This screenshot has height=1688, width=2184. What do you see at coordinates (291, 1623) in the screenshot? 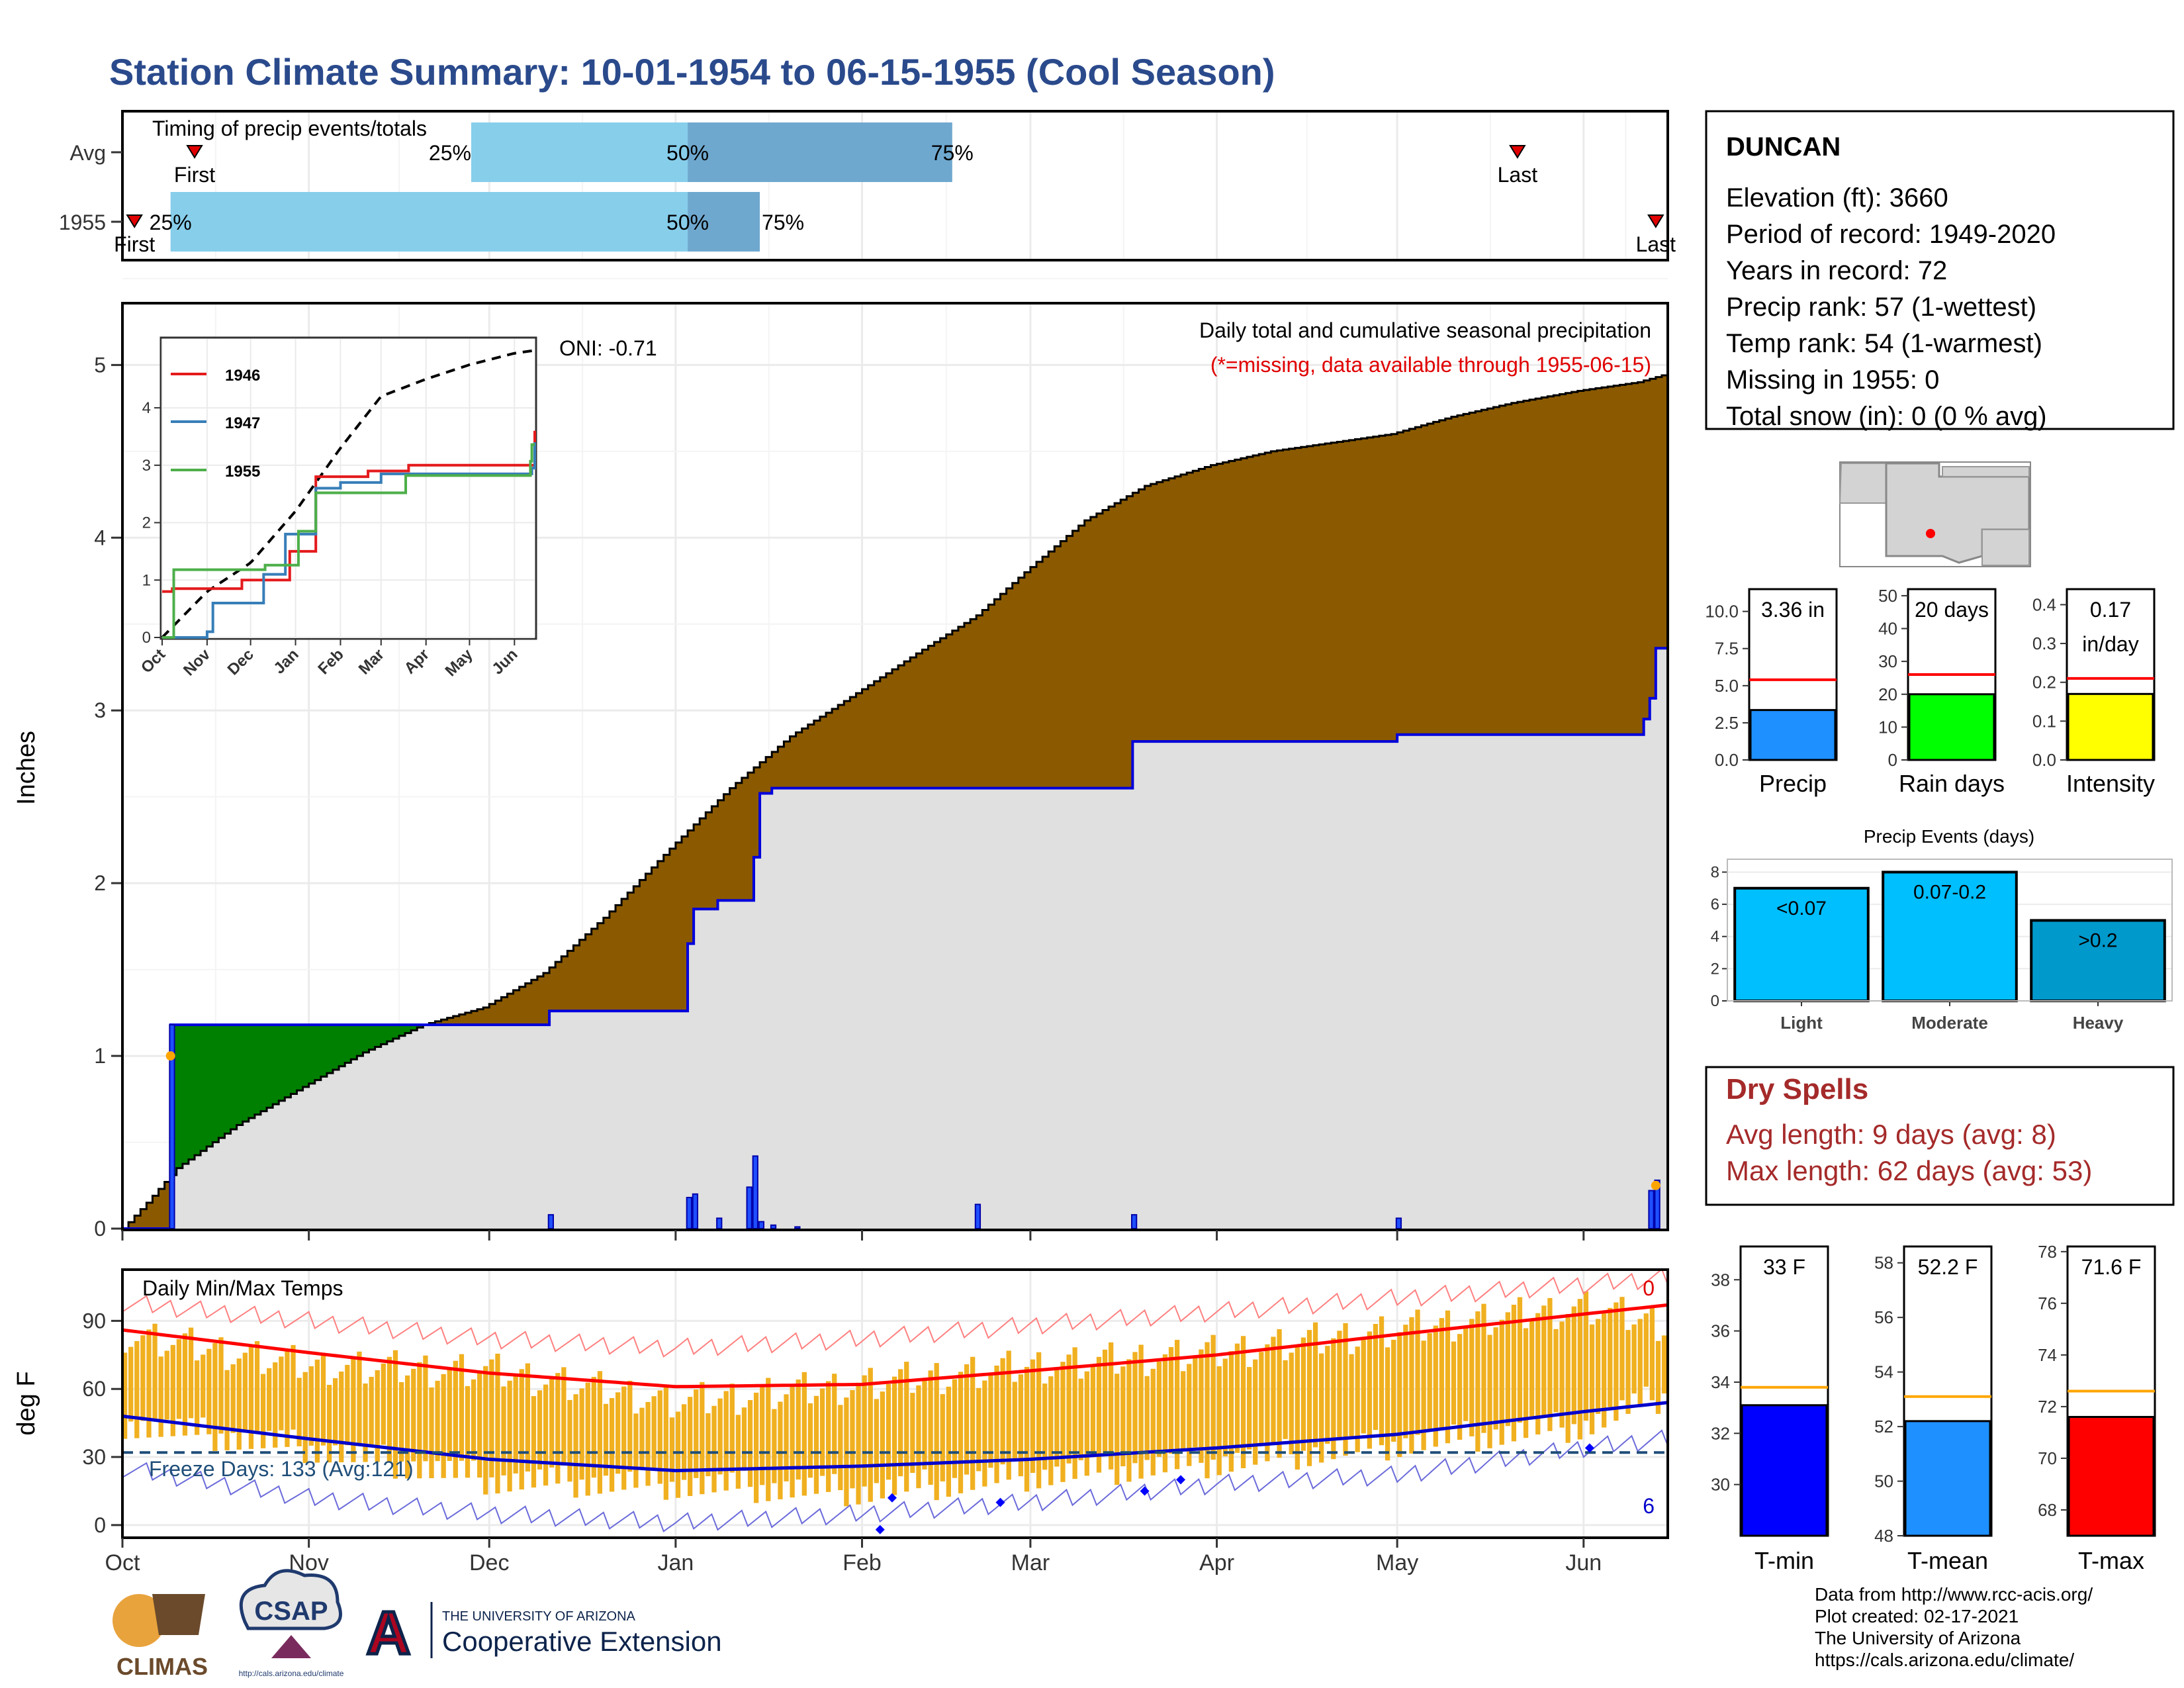
I see `csap-logo: CSAP http://cals.arizona.edu/climate` at bounding box center [291, 1623].